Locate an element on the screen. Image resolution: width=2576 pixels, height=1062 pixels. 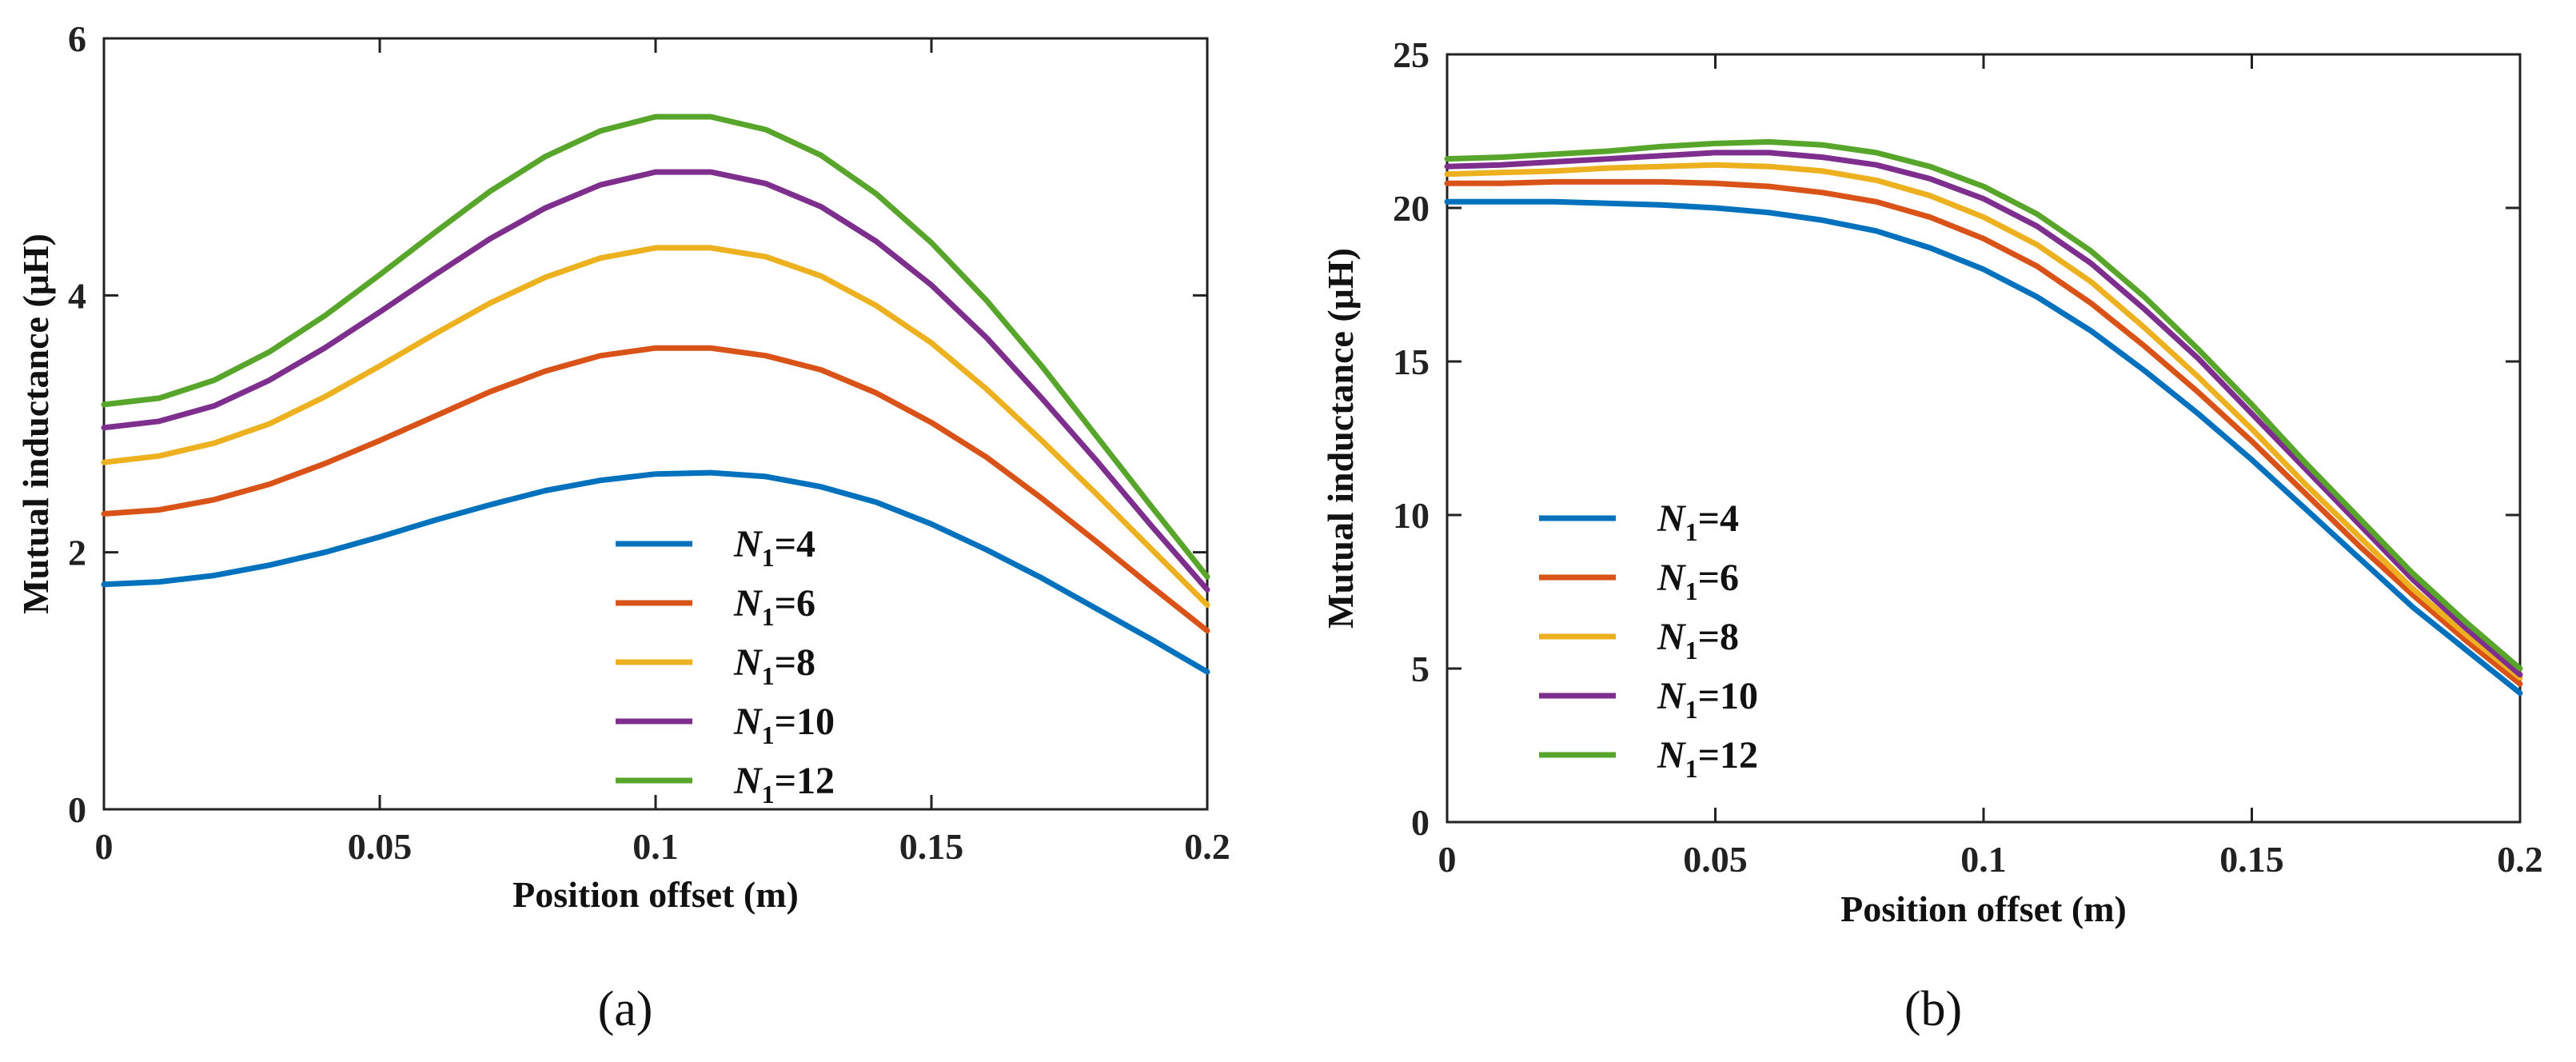
y-tick-label: 20 is located at coordinates (1411, 208).